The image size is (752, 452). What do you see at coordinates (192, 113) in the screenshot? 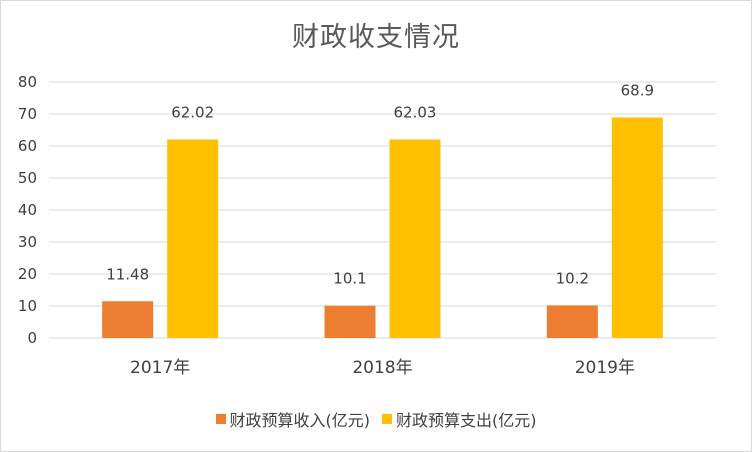
I see `data-label: 62.02` at bounding box center [192, 113].